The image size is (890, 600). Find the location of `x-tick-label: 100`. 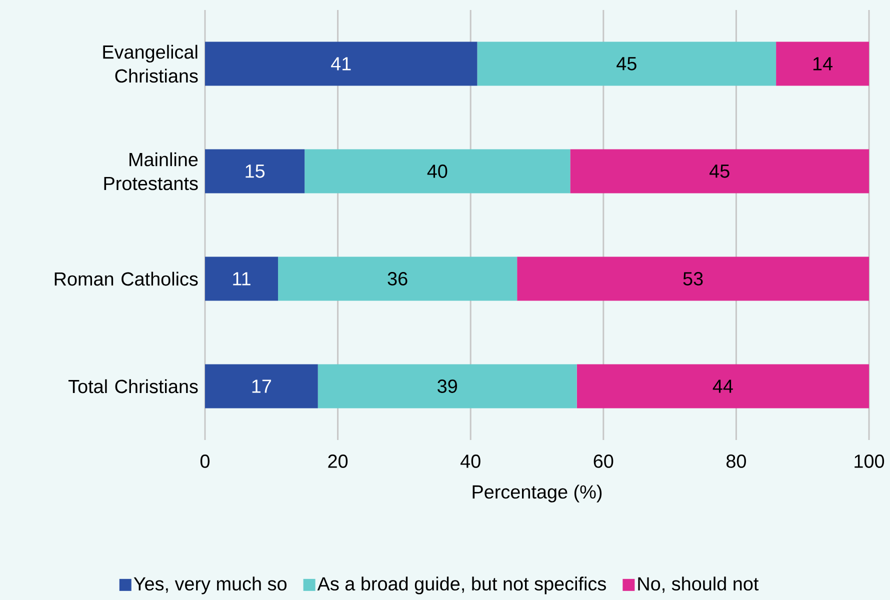

x-tick-label: 100 is located at coordinates (869, 461).